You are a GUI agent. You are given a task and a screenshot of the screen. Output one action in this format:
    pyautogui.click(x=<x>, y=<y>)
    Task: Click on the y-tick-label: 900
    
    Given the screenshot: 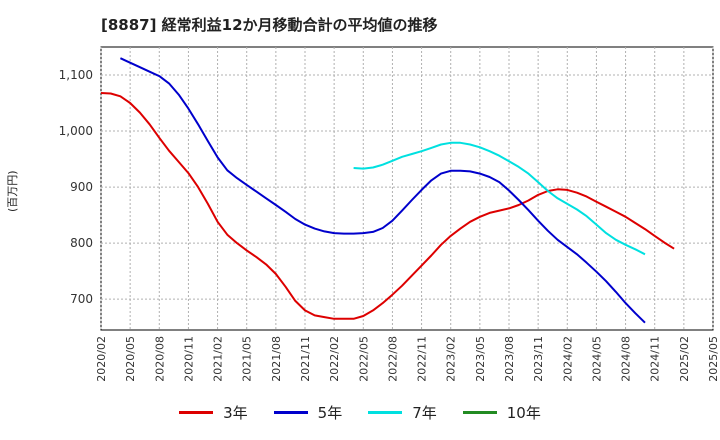 What is the action you would take?
    pyautogui.click(x=81, y=187)
    